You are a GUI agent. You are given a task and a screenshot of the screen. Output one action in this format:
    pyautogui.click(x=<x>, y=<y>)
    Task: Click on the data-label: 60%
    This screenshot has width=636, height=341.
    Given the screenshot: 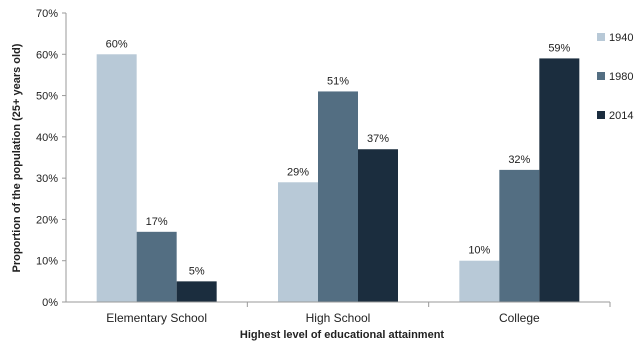 What is the action you would take?
    pyautogui.click(x=117, y=44)
    